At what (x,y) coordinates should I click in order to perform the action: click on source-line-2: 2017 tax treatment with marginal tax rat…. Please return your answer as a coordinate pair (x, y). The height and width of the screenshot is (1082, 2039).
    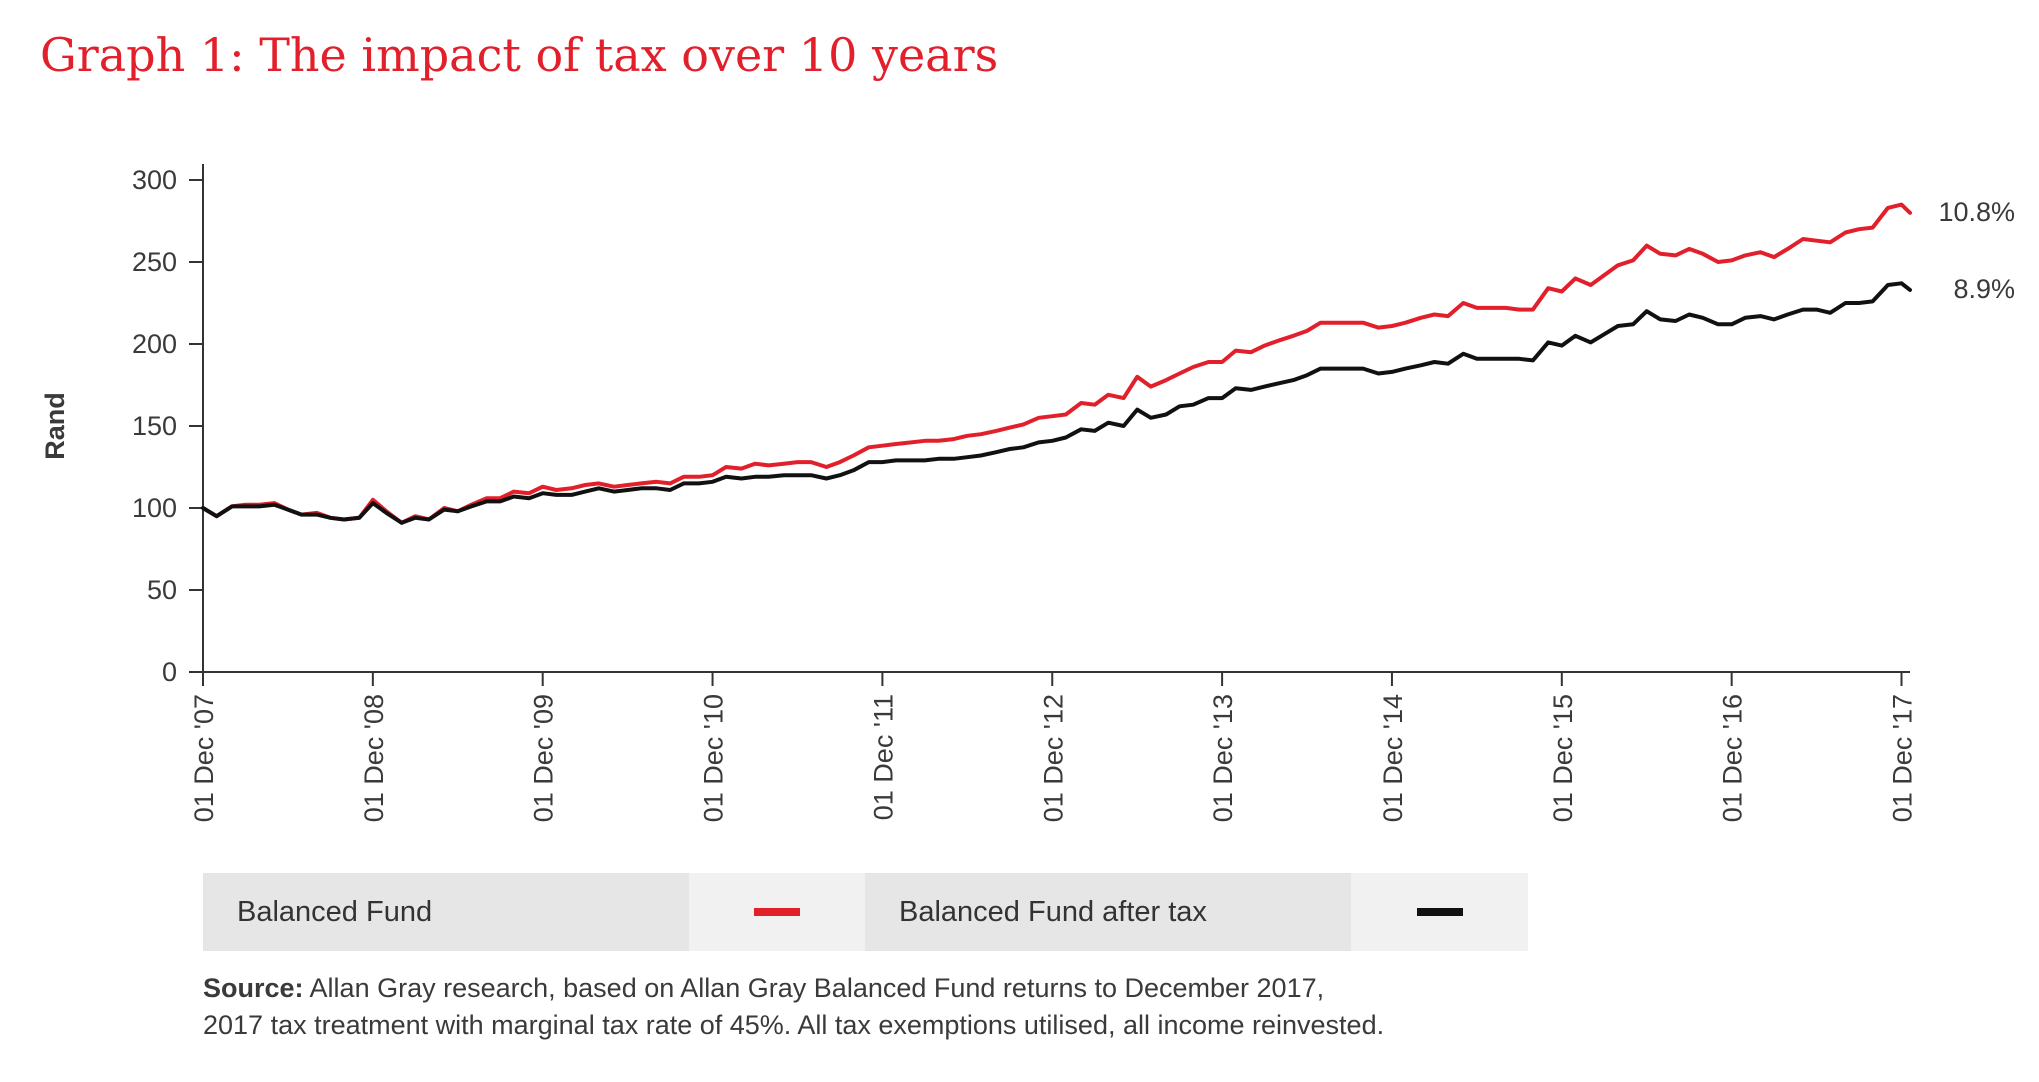
    Looking at the image, I should click on (794, 1025).